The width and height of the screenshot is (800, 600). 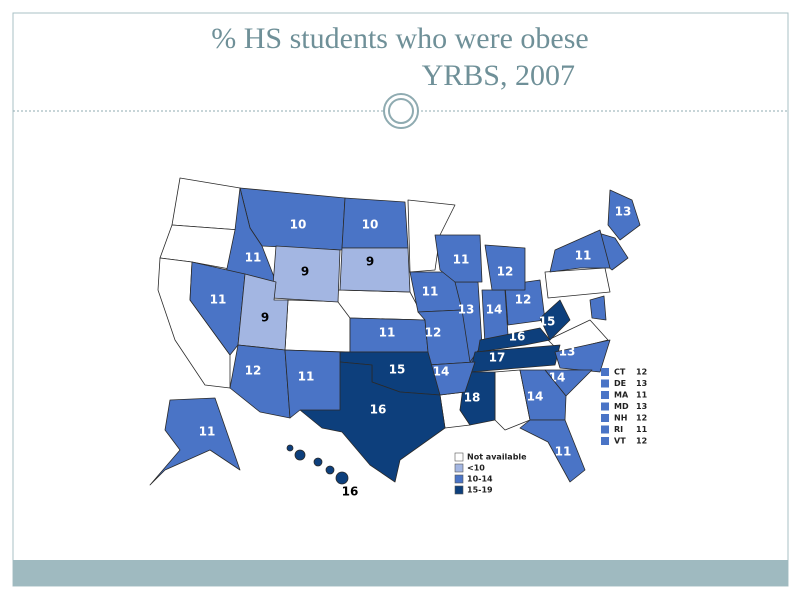 What do you see at coordinates (498, 75) in the screenshot?
I see `title-line2: YRBS, 2007` at bounding box center [498, 75].